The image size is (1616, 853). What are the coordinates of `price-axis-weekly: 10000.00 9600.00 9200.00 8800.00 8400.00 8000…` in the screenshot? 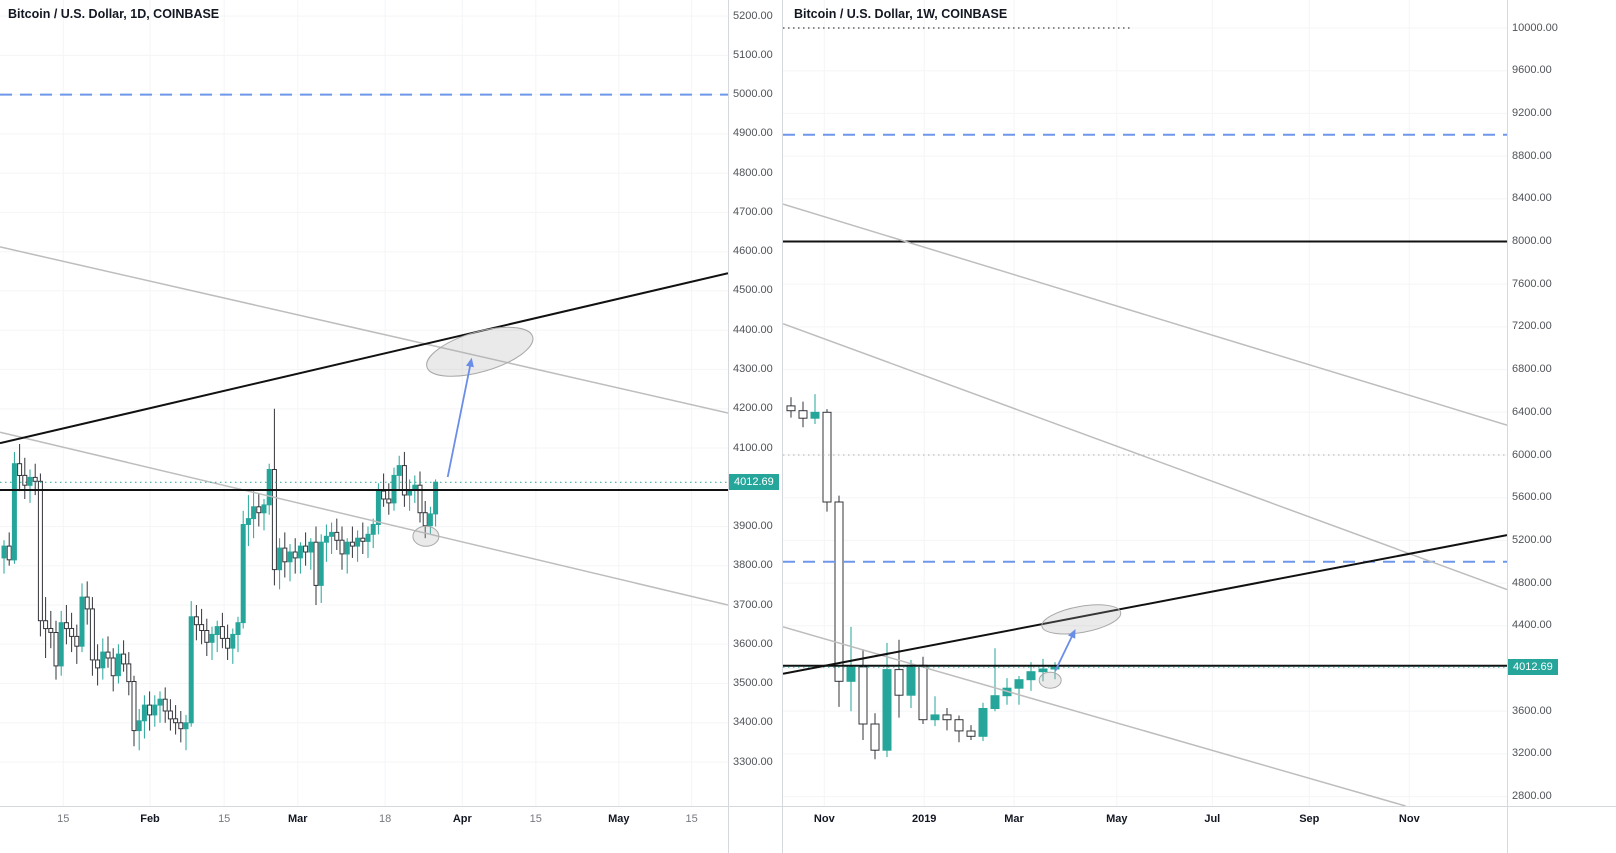 It's located at (1561, 426).